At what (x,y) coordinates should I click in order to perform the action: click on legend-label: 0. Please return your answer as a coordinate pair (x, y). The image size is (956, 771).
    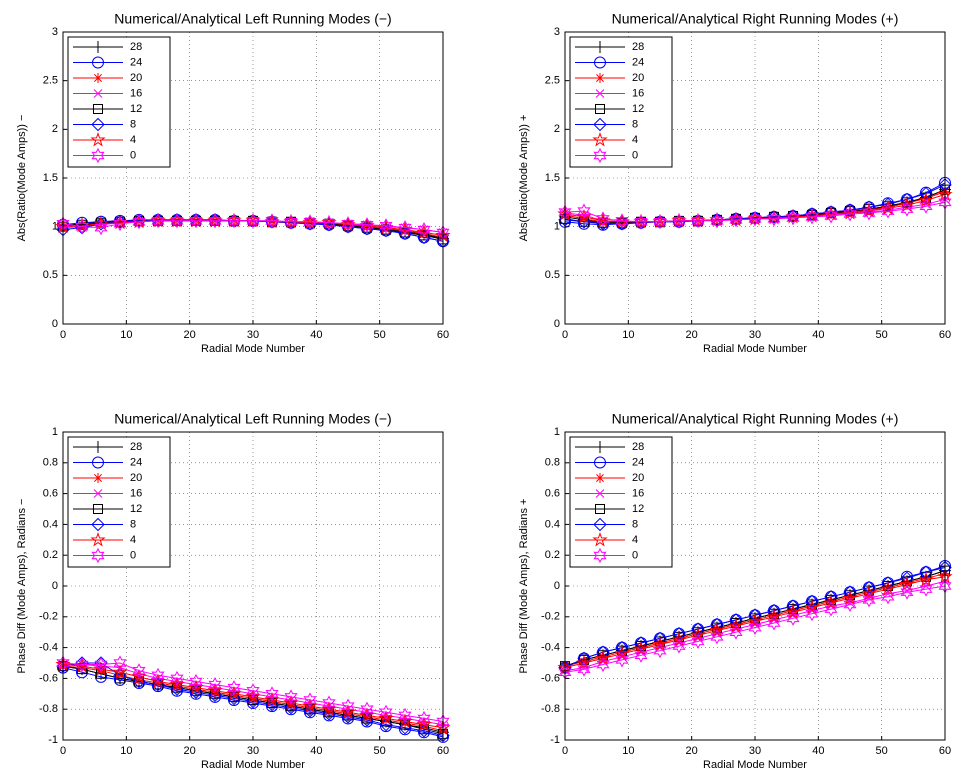
    Looking at the image, I should click on (635, 155).